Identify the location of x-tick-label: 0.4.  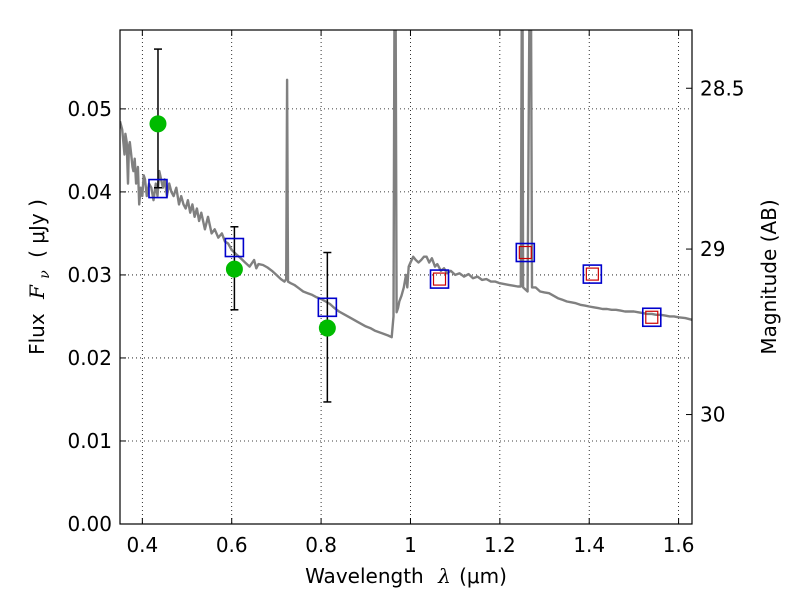
(142, 545).